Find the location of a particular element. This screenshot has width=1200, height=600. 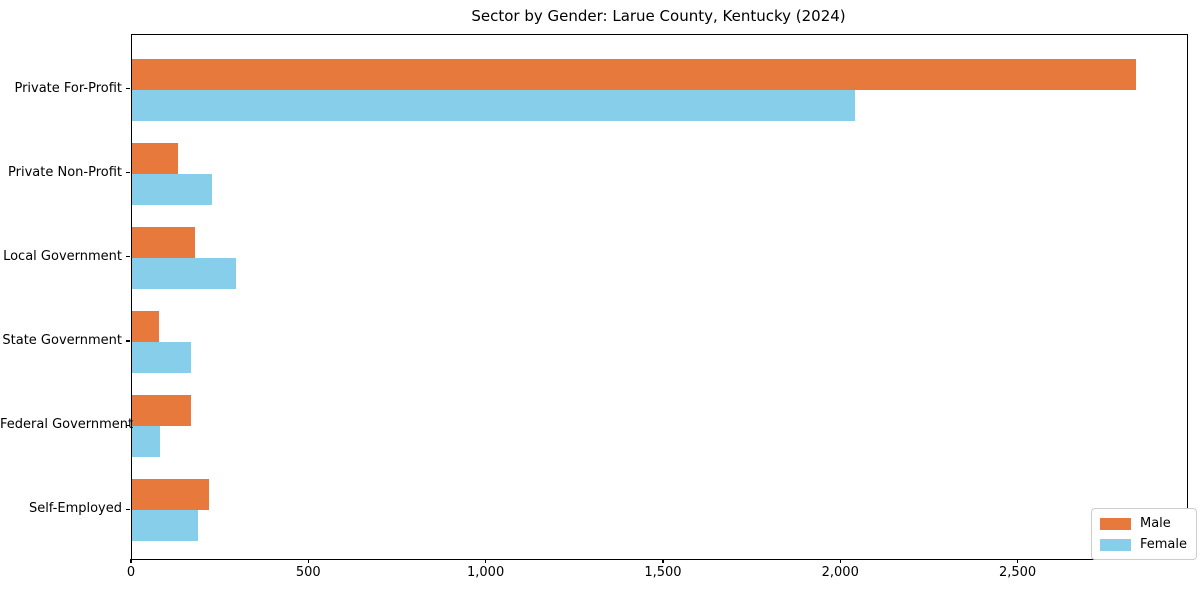

bar-female-local-government is located at coordinates (184, 273).